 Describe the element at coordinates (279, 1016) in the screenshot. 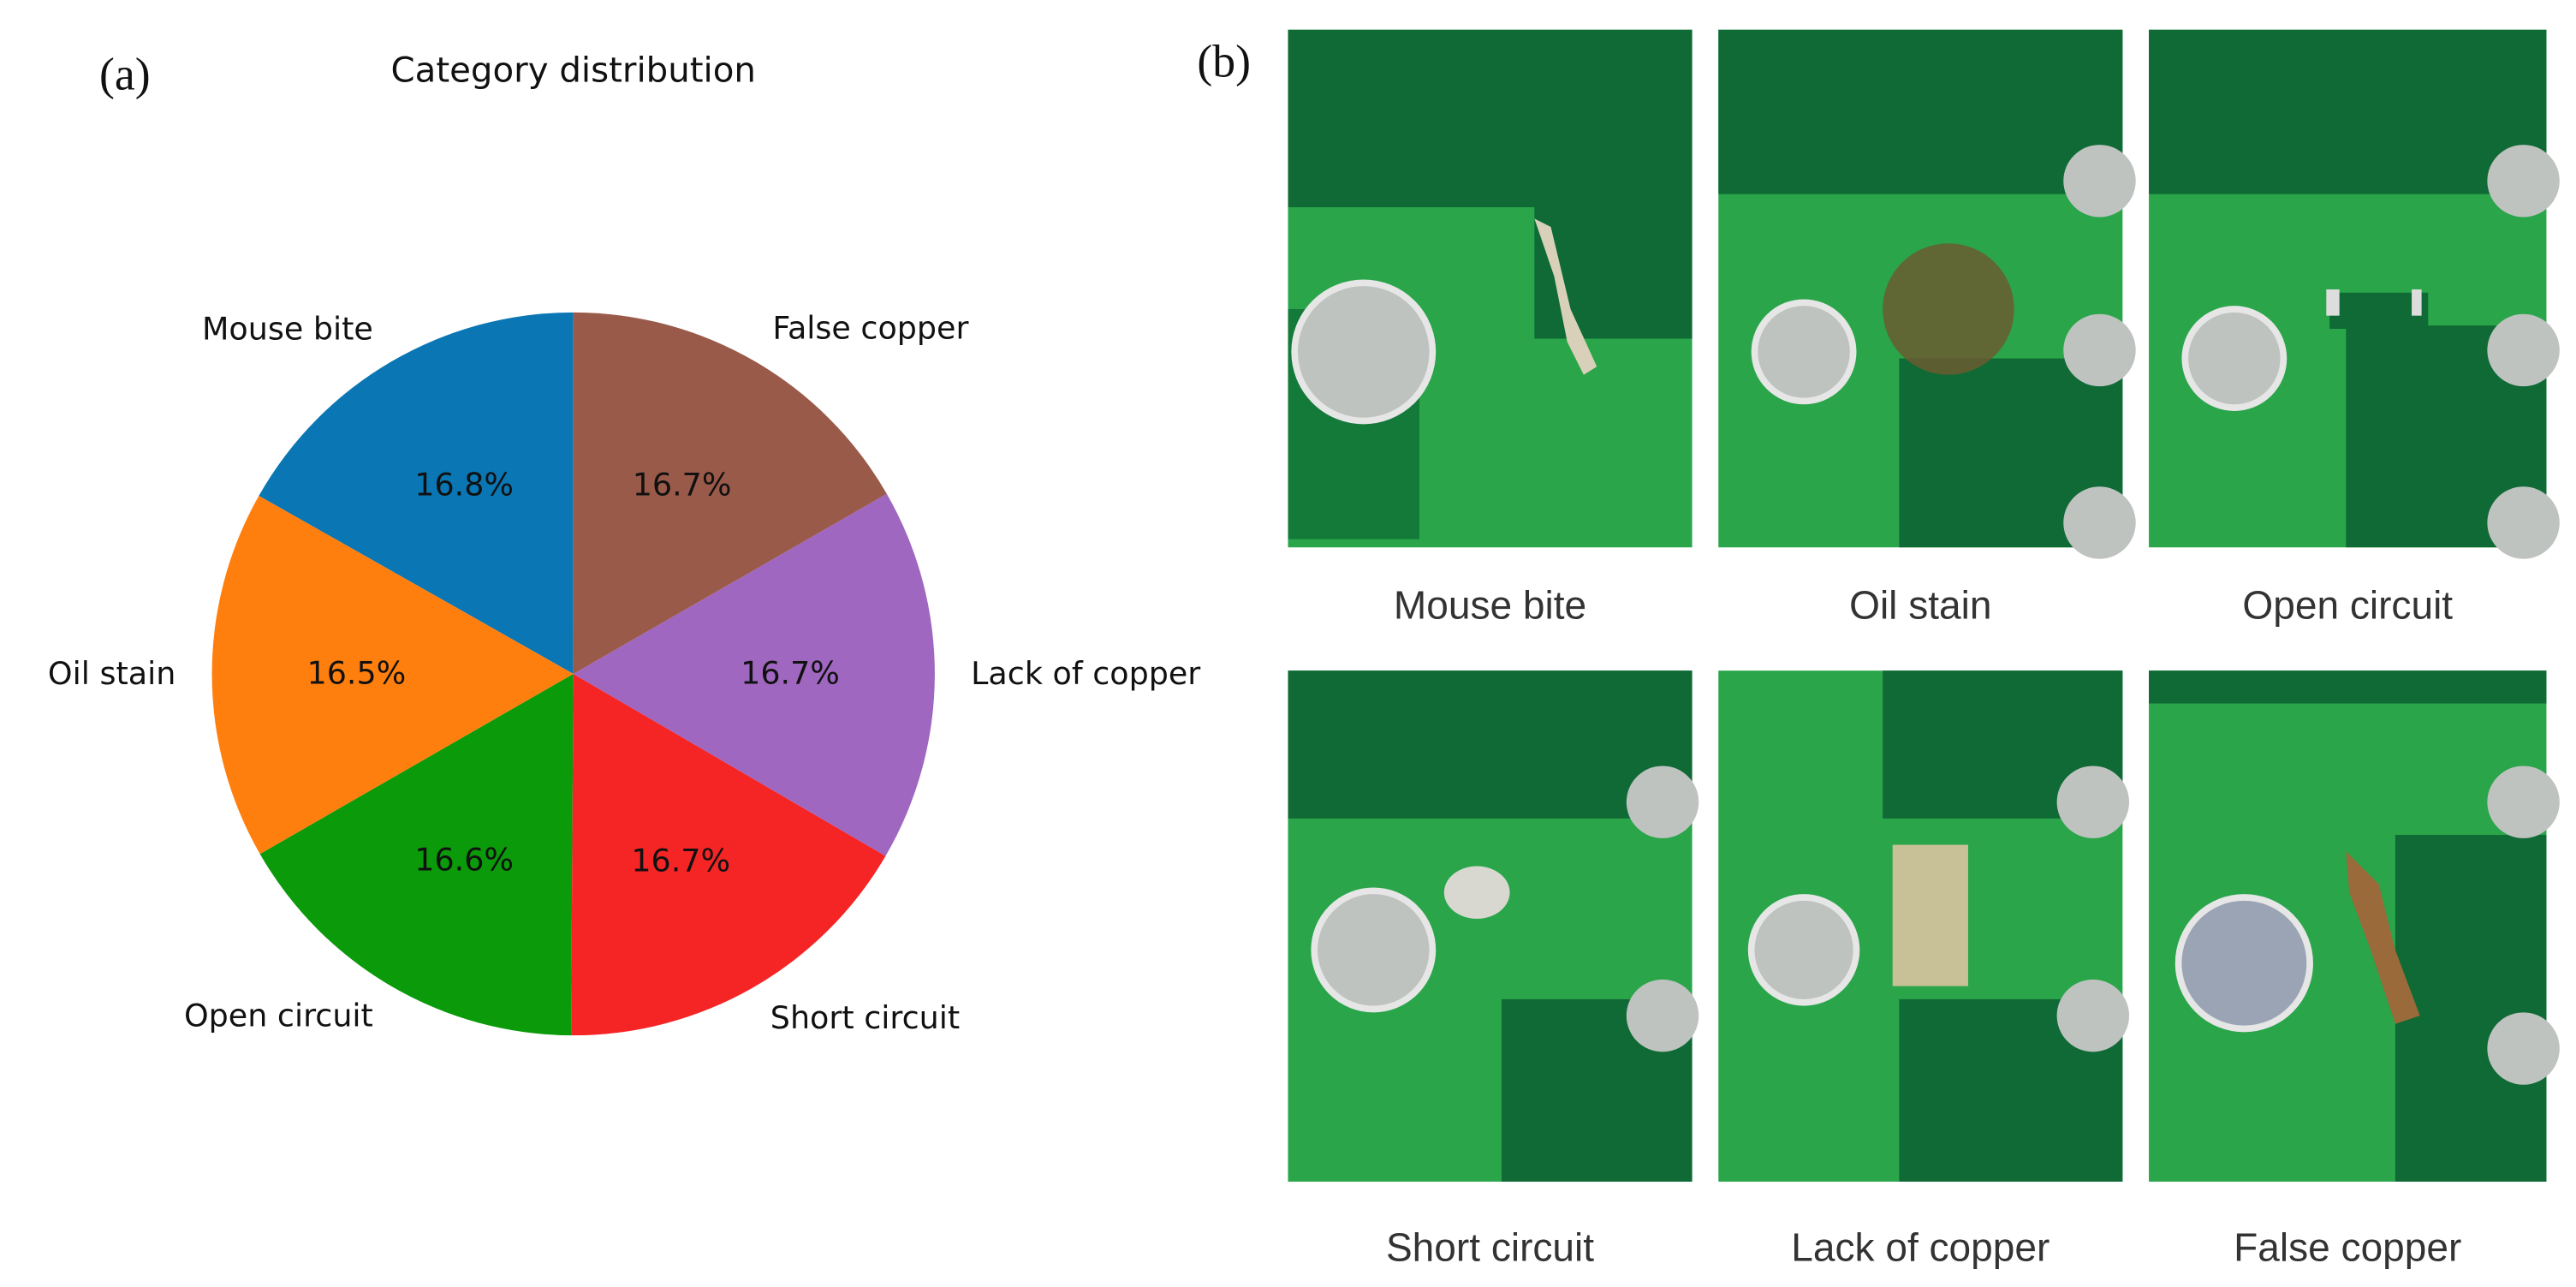

I see `slice-label: Open circuit` at that location.